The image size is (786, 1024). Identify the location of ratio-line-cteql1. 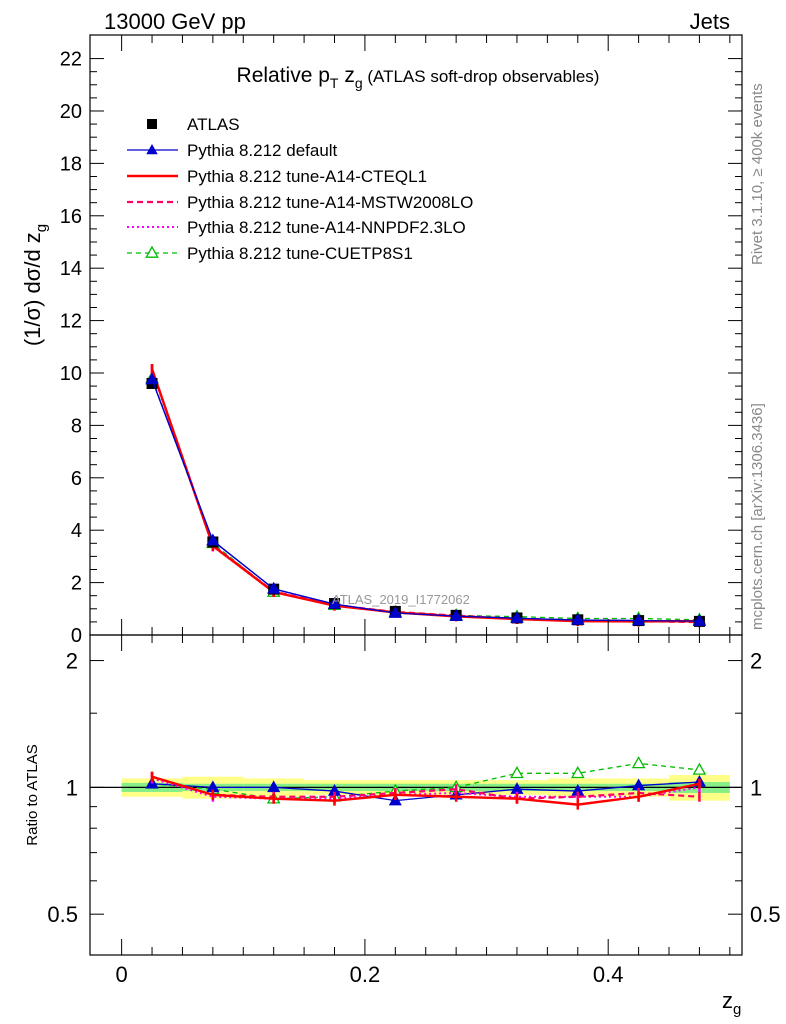
(425, 790).